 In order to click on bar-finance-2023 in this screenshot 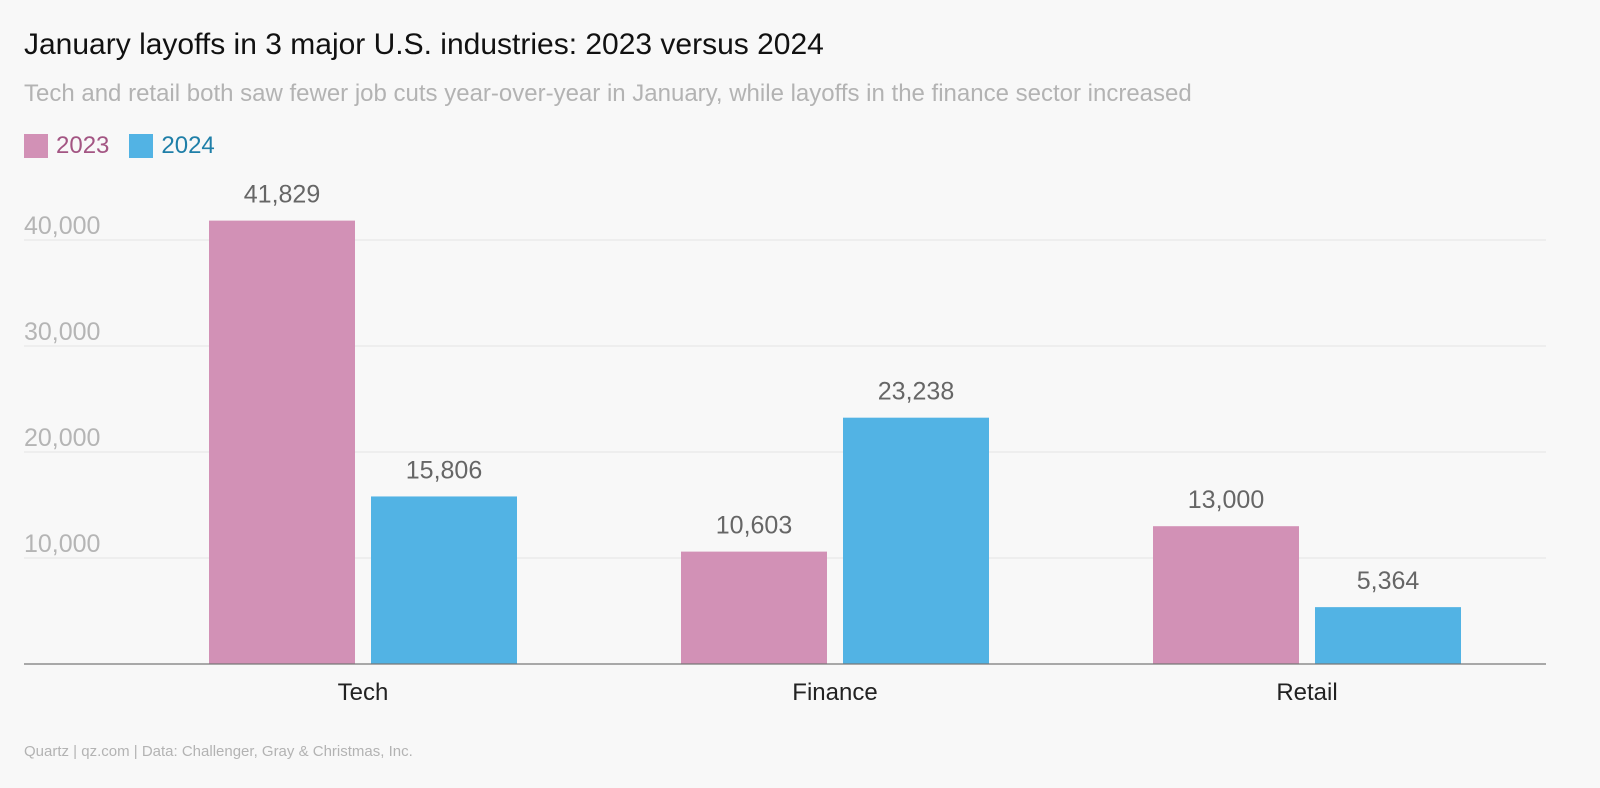, I will do `click(754, 607)`.